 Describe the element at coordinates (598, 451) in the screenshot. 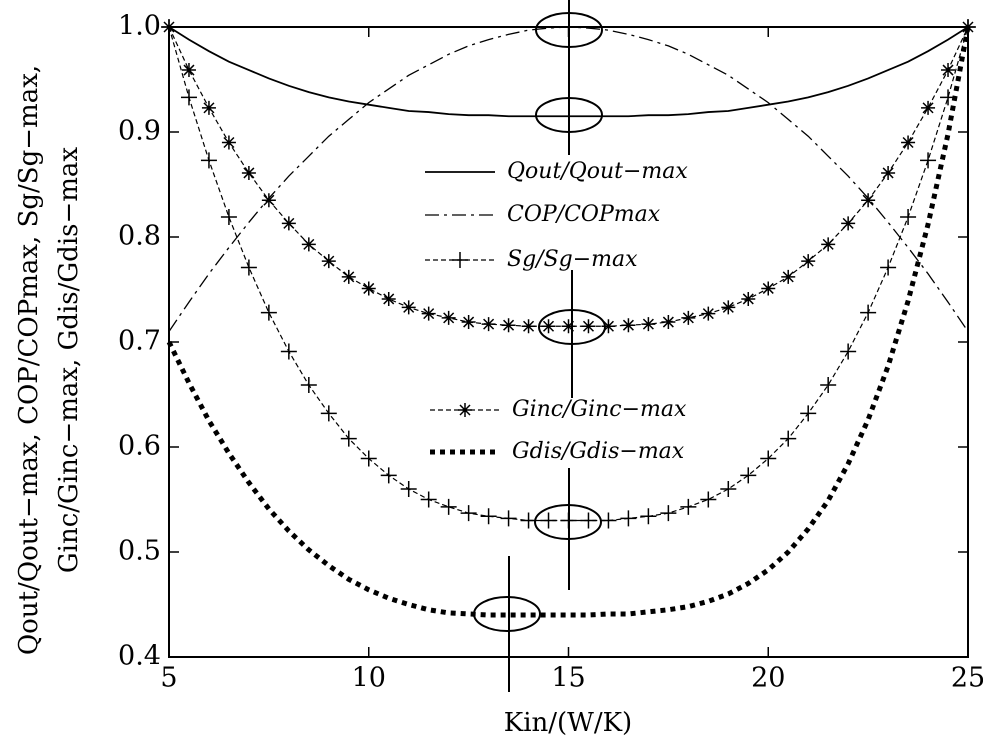

I see `legend-label: Gdis/Gdis−max` at that location.